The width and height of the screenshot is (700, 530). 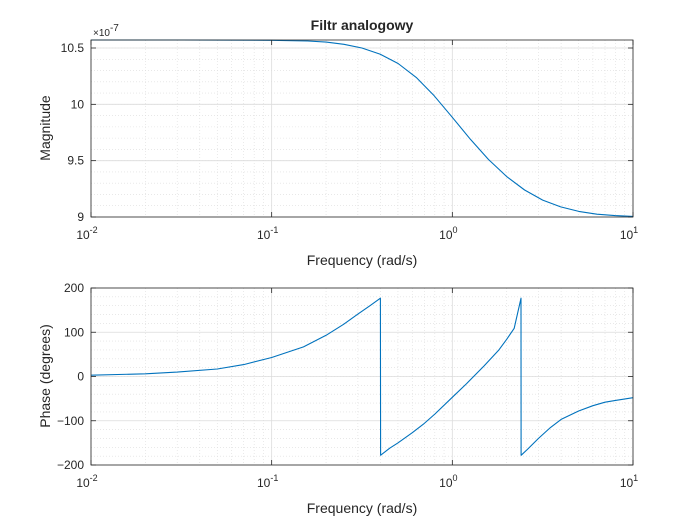 I want to click on magnitude-xlabel: Frequency (rad/s), so click(x=362, y=260).